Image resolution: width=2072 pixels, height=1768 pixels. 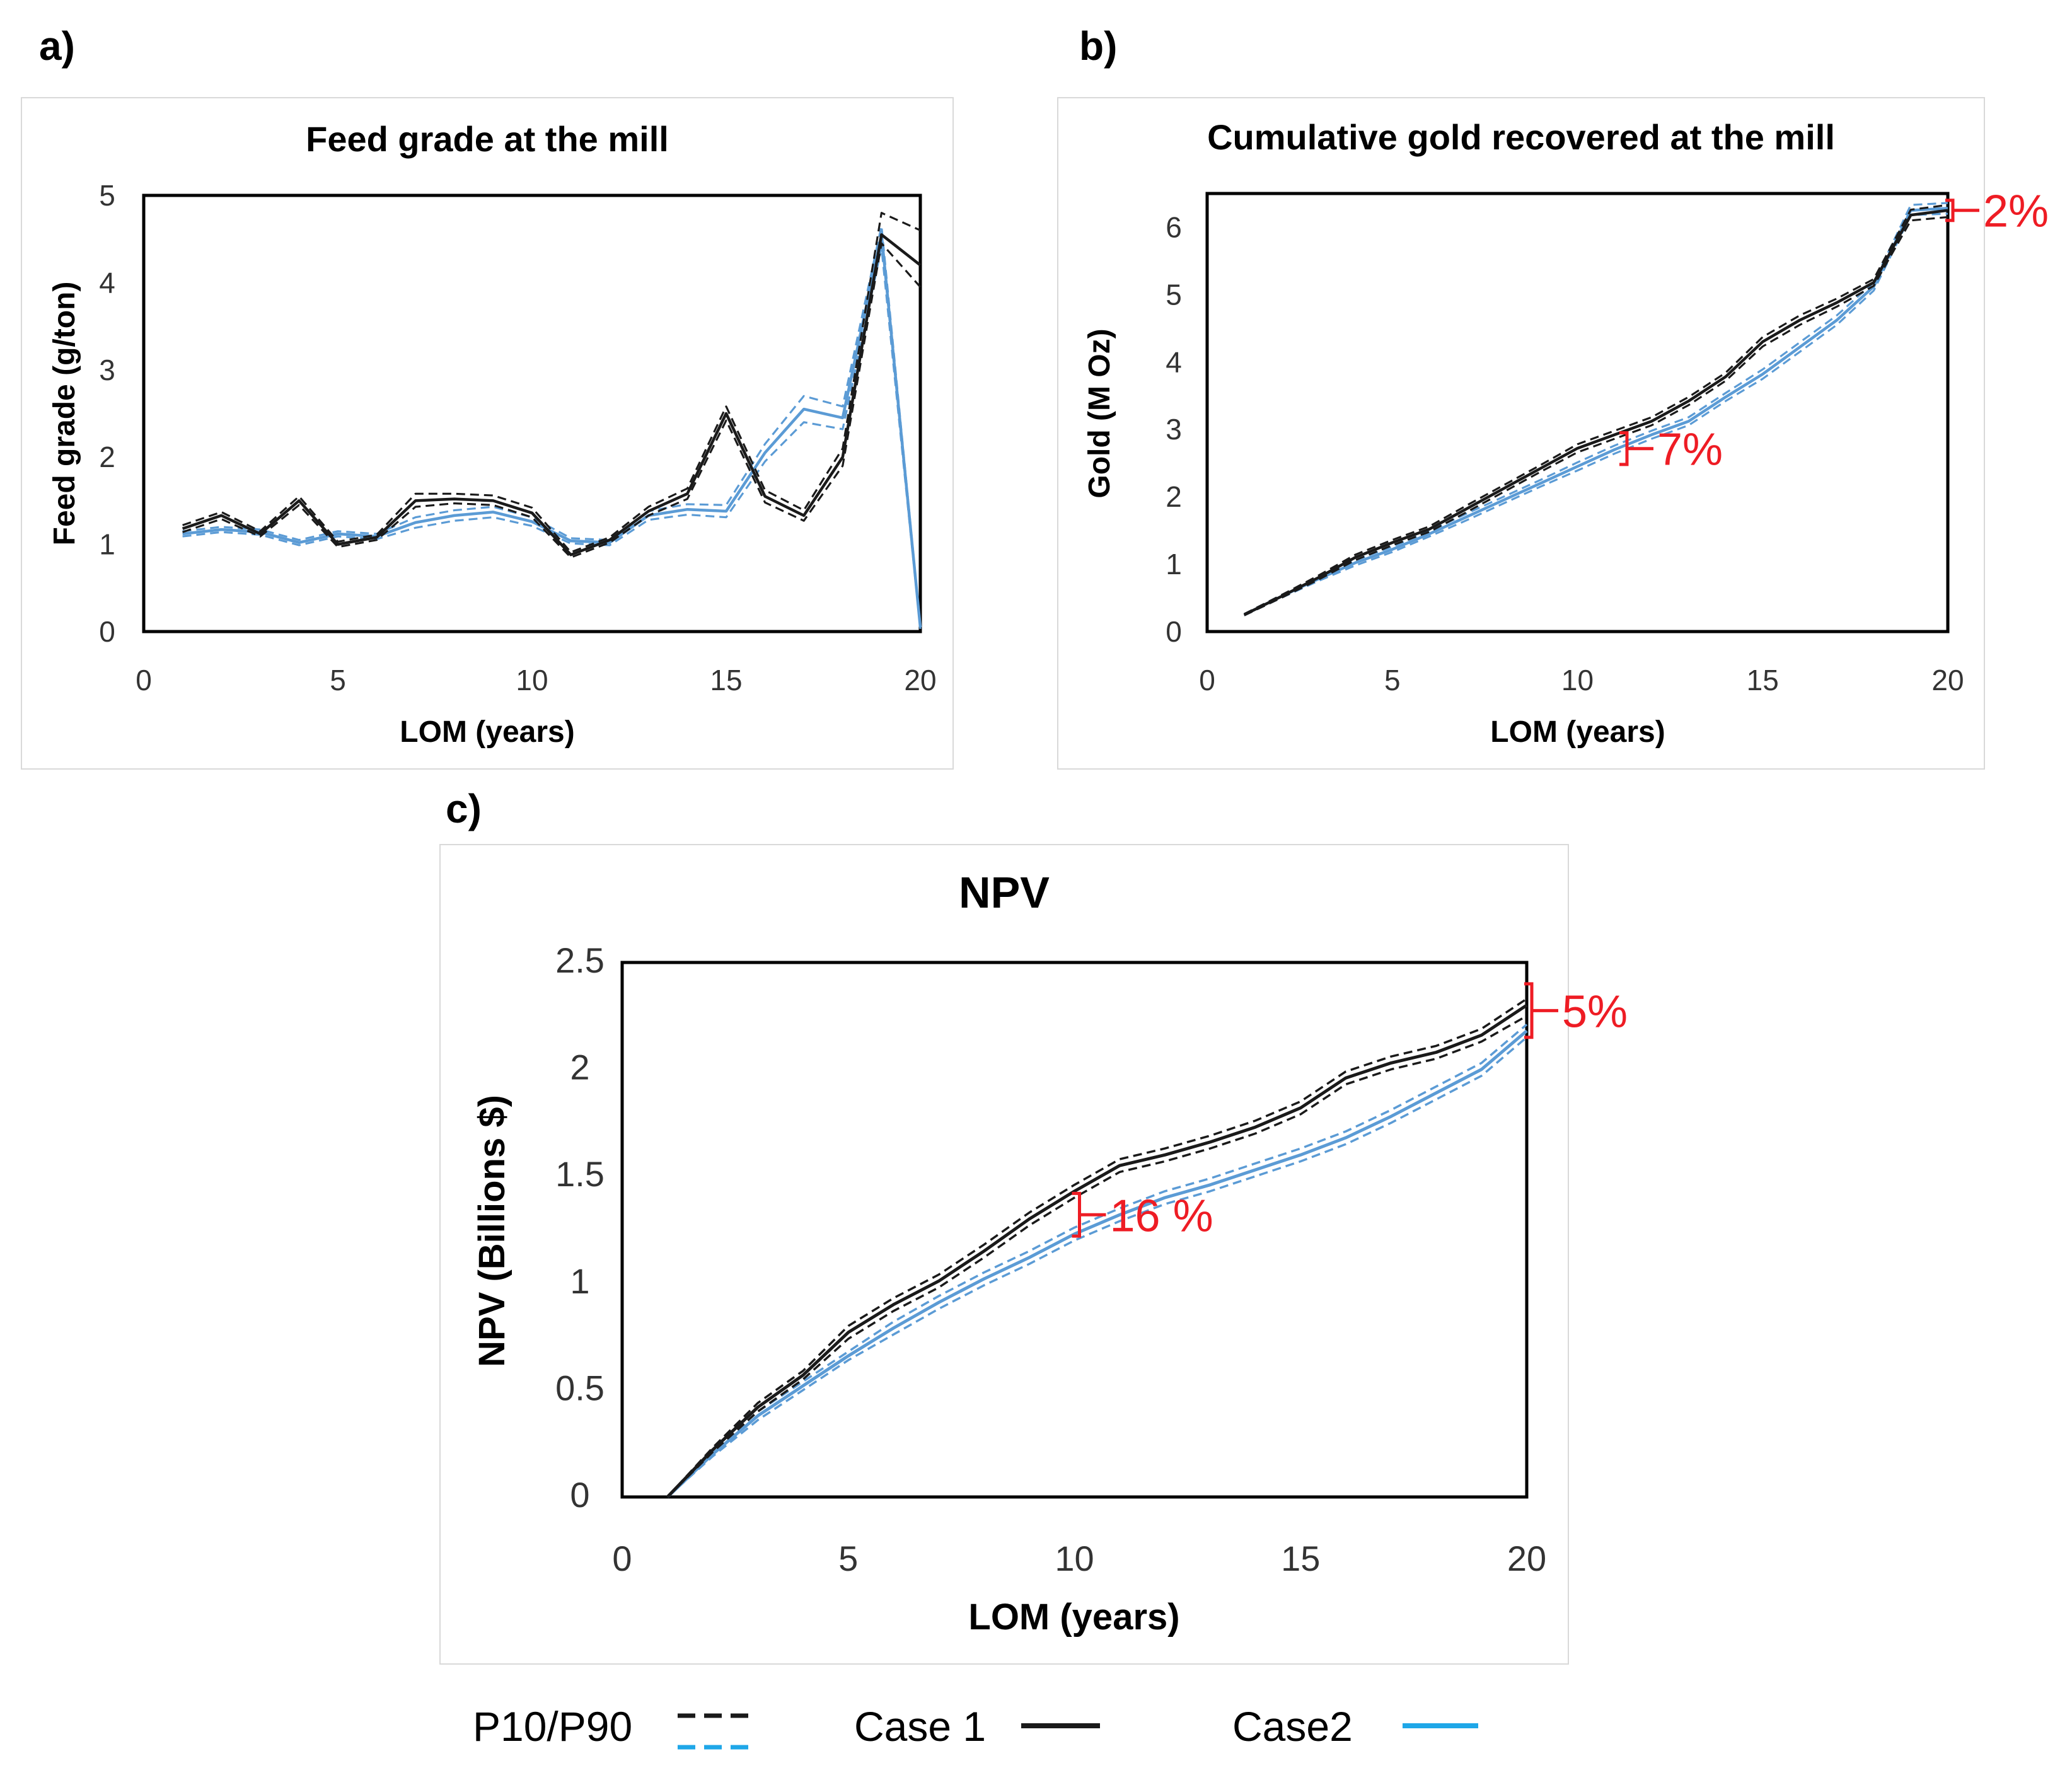 I want to click on annotation-label: 16 %, so click(x=1161, y=1216).